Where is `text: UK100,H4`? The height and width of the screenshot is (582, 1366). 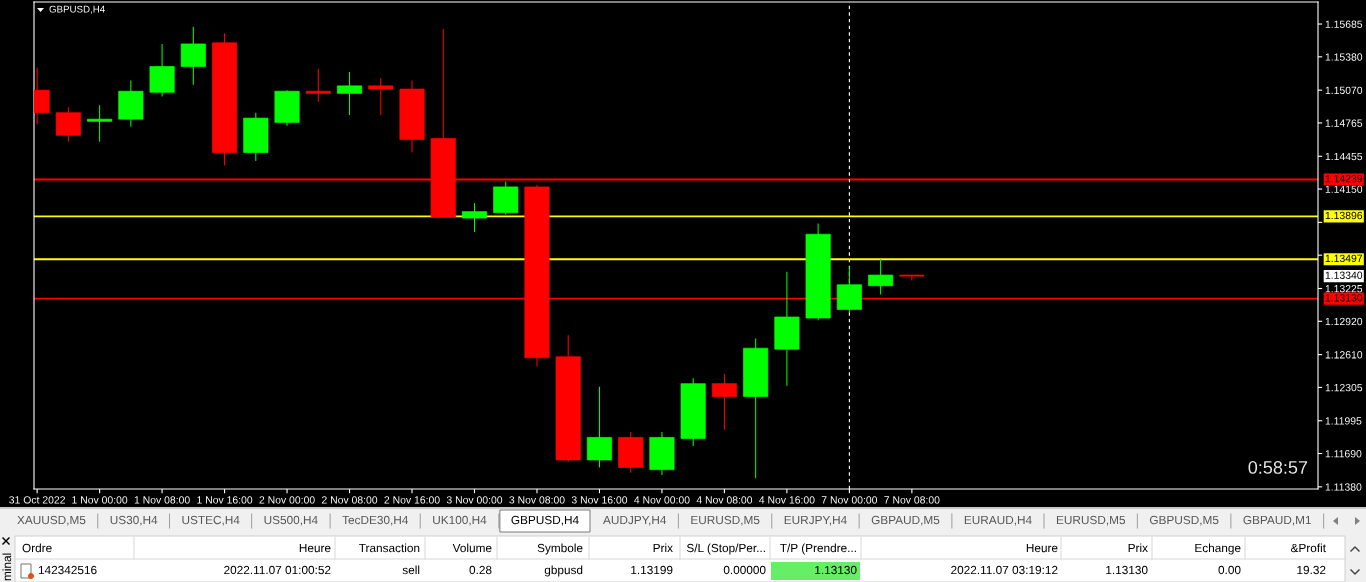
text: UK100,H4 is located at coordinates (460, 520).